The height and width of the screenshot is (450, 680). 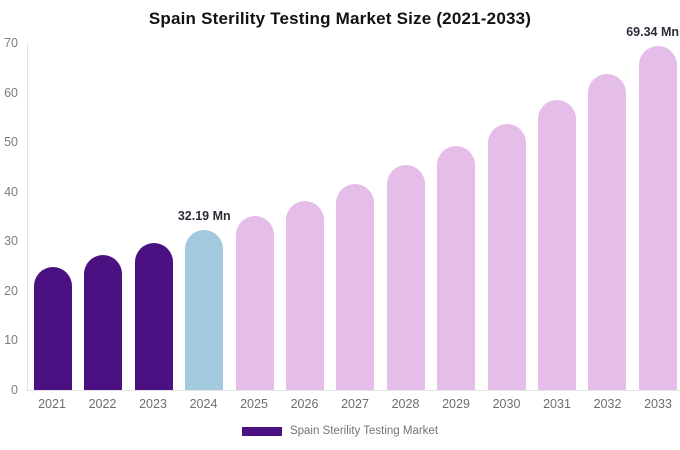 I want to click on x-tick-label: 2030, so click(x=506, y=404).